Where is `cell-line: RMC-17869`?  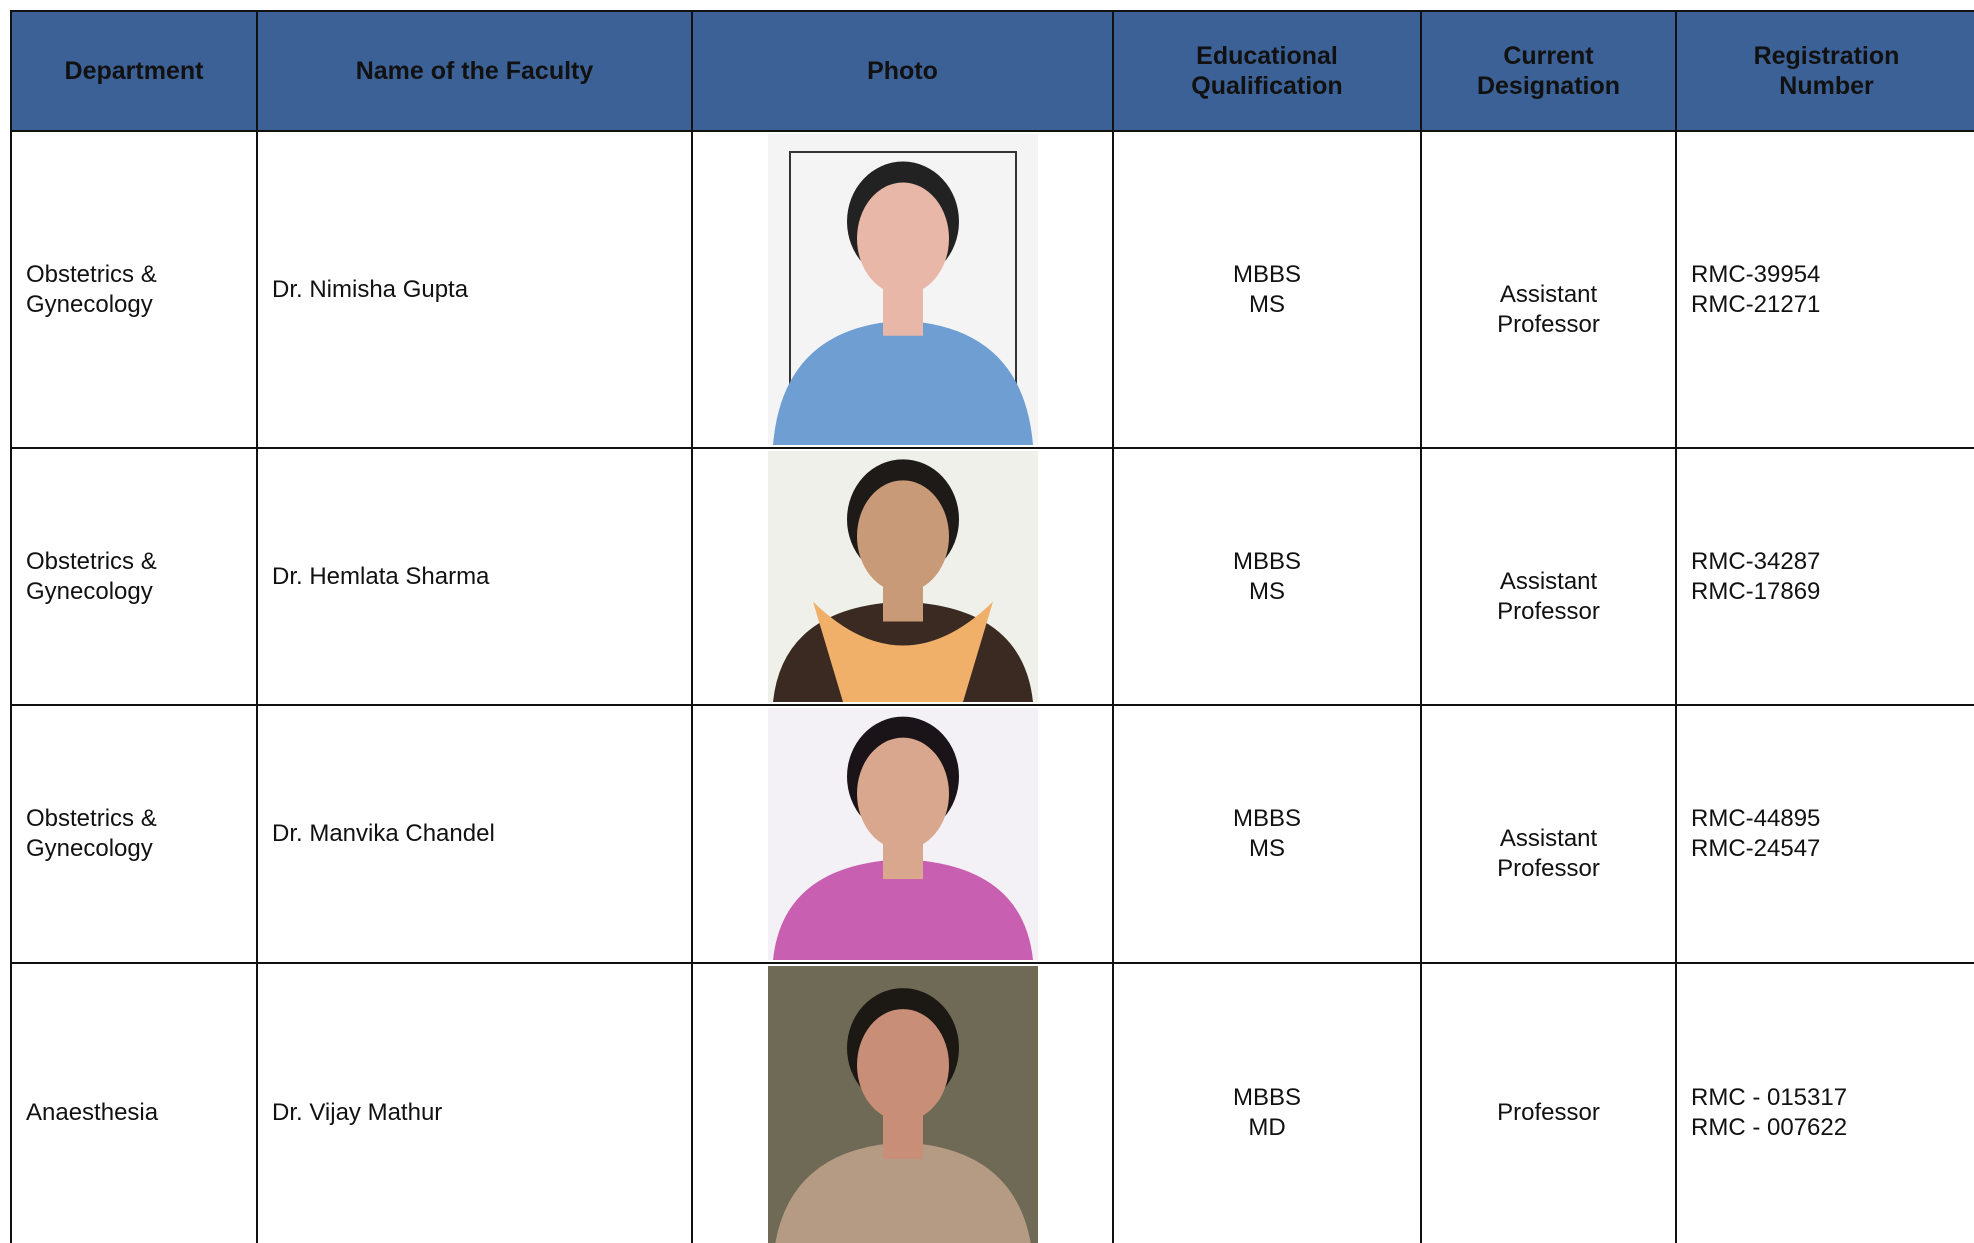
cell-line: RMC-17869 is located at coordinates (1756, 591).